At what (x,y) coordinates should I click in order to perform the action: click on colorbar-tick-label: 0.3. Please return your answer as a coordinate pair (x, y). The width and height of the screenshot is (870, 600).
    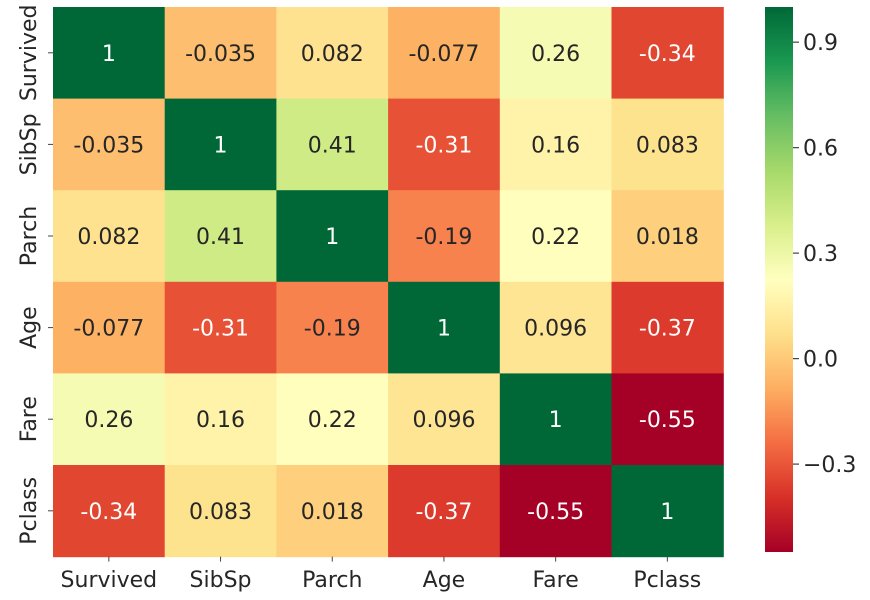
    Looking at the image, I should click on (820, 254).